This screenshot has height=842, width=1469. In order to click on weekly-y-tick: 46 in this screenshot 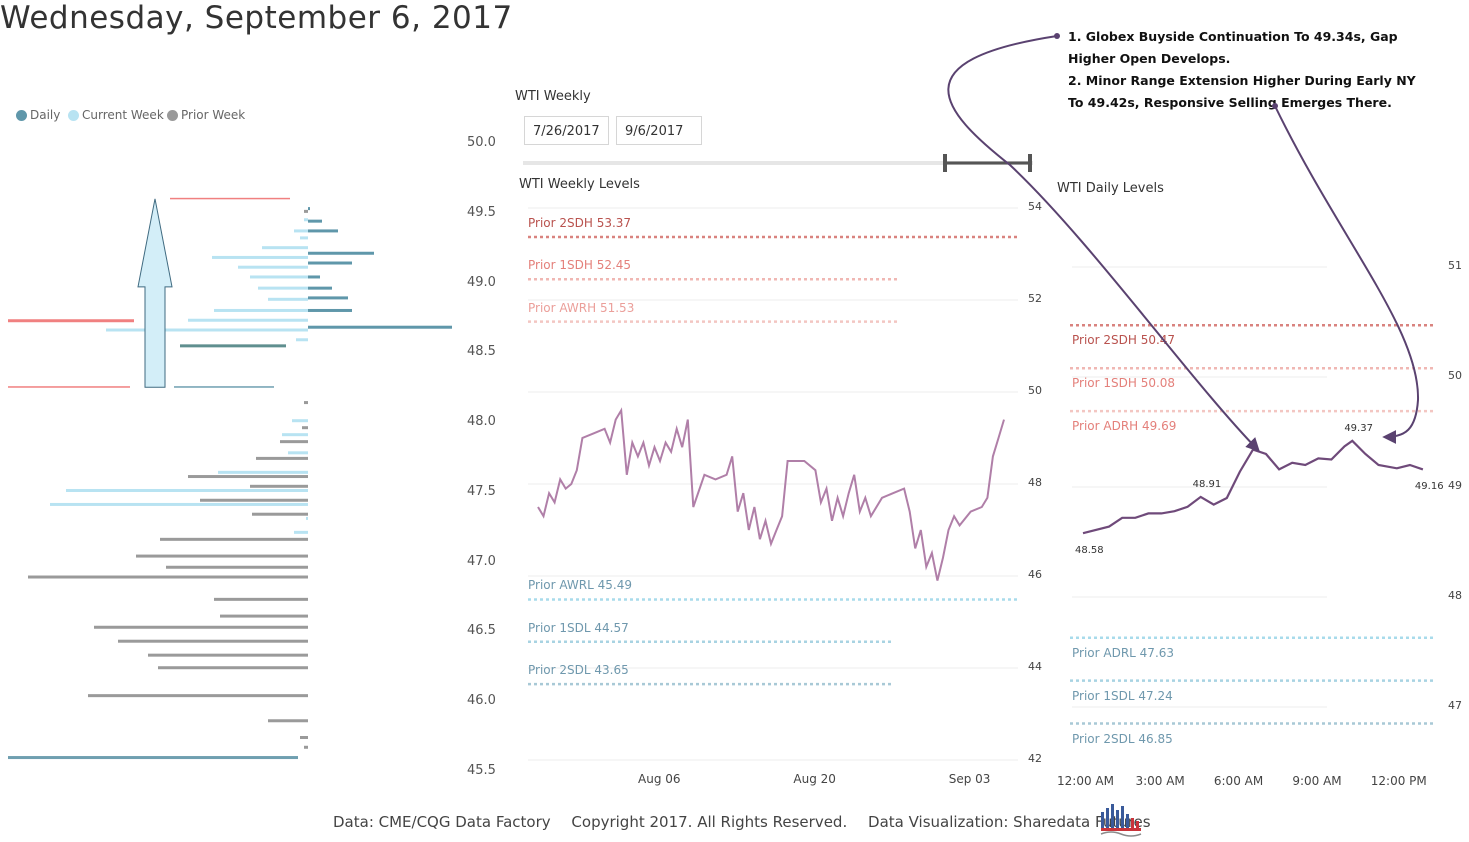, I will do `click(1035, 574)`.